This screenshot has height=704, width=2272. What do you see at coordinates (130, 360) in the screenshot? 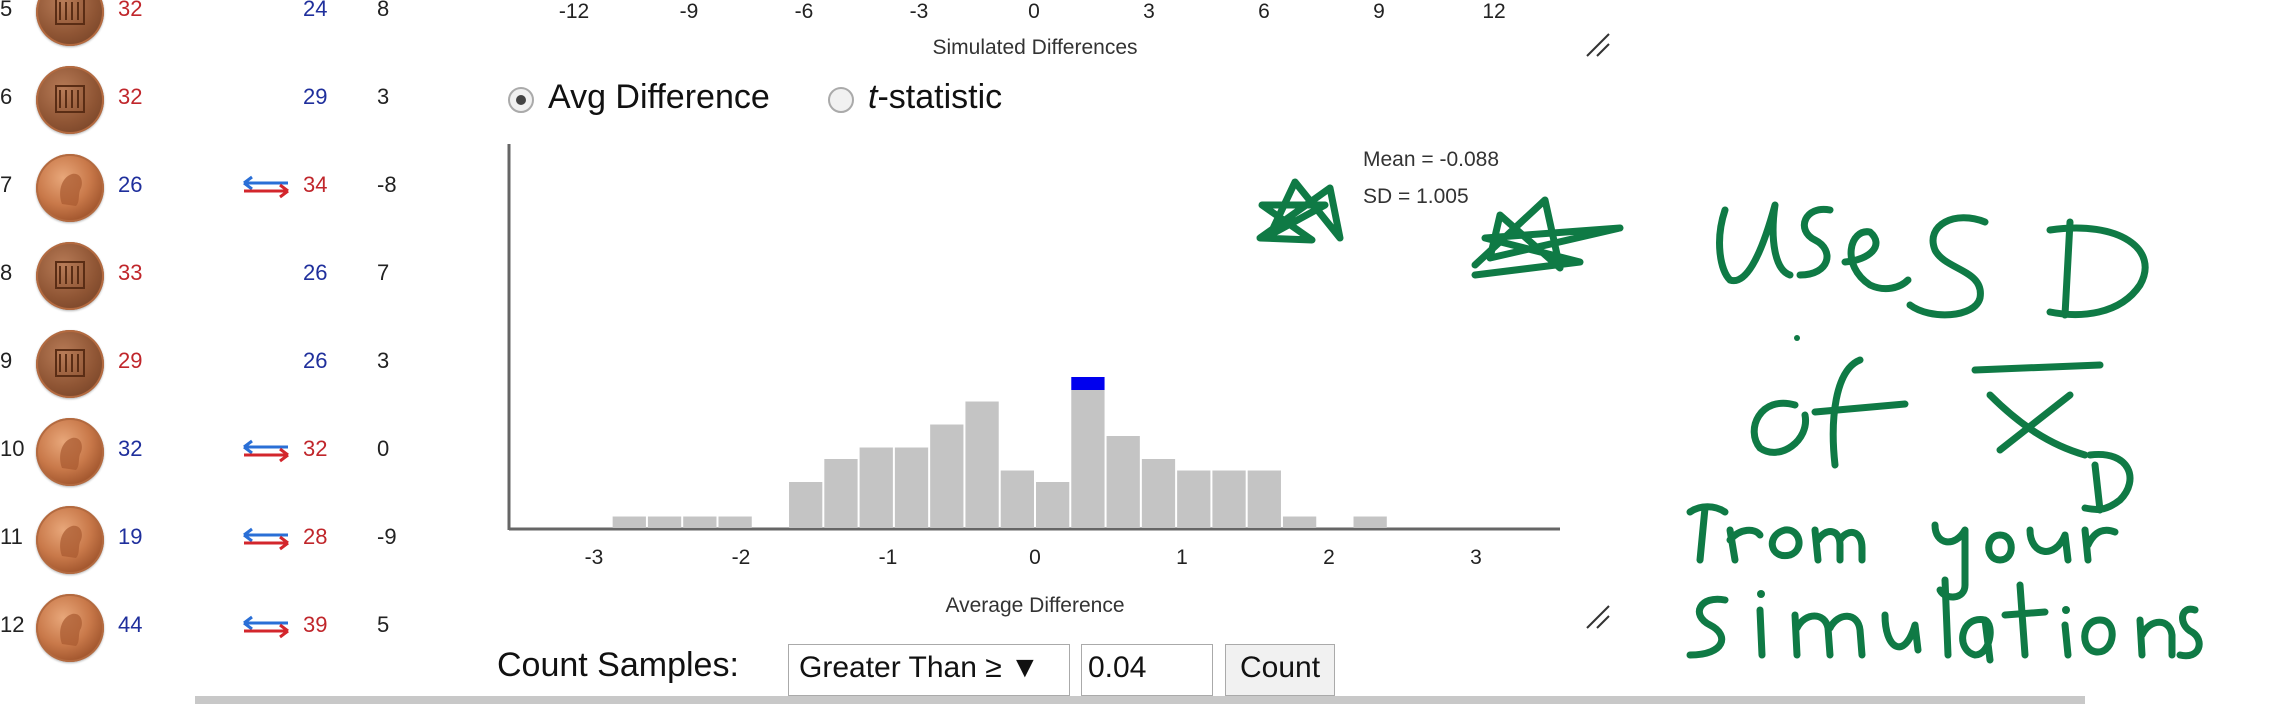
I see `value-a: 29` at bounding box center [130, 360].